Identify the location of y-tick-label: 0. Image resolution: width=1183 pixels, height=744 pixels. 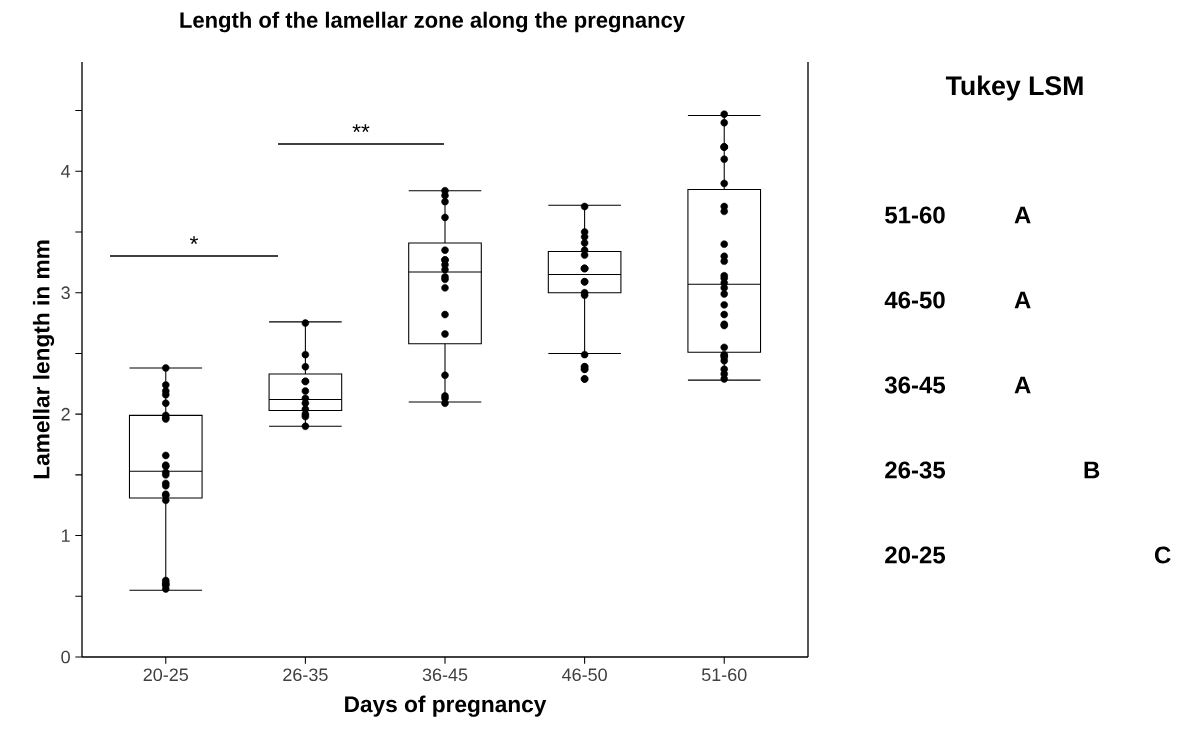
(65, 657).